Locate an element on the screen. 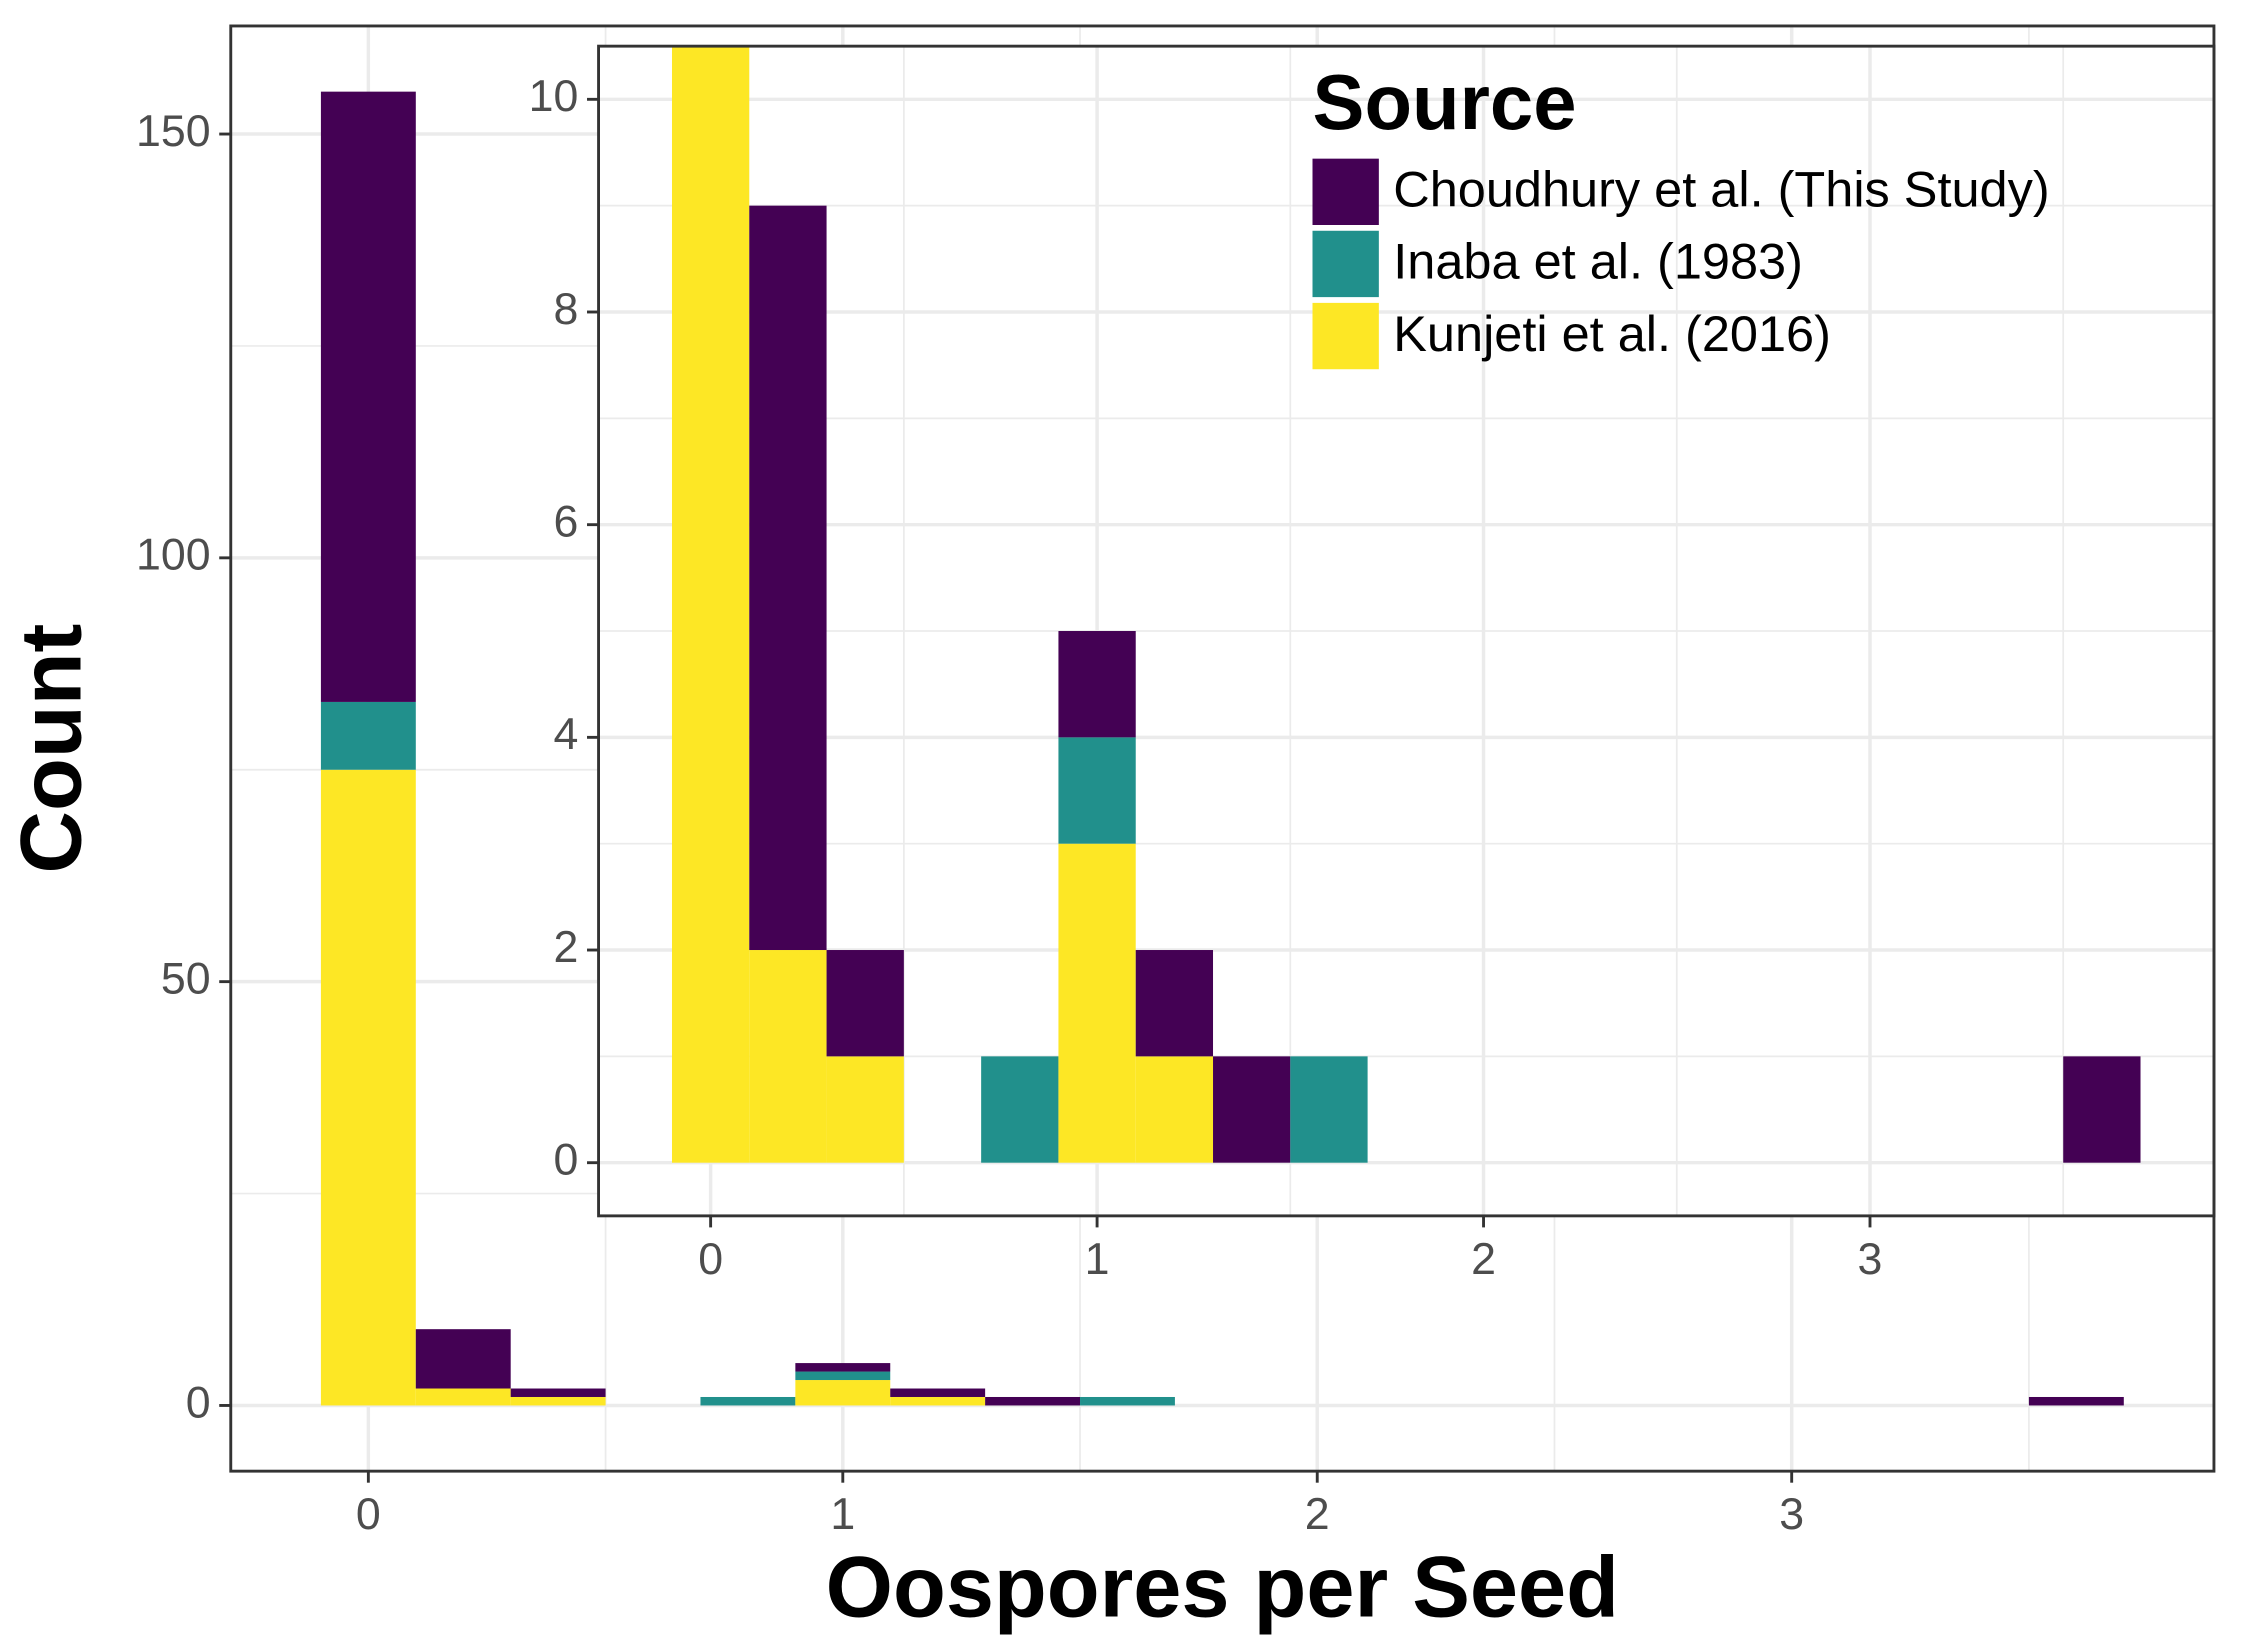 This screenshot has width=2250, height=1650. y-tick-label: 8 is located at coordinates (565, 309).